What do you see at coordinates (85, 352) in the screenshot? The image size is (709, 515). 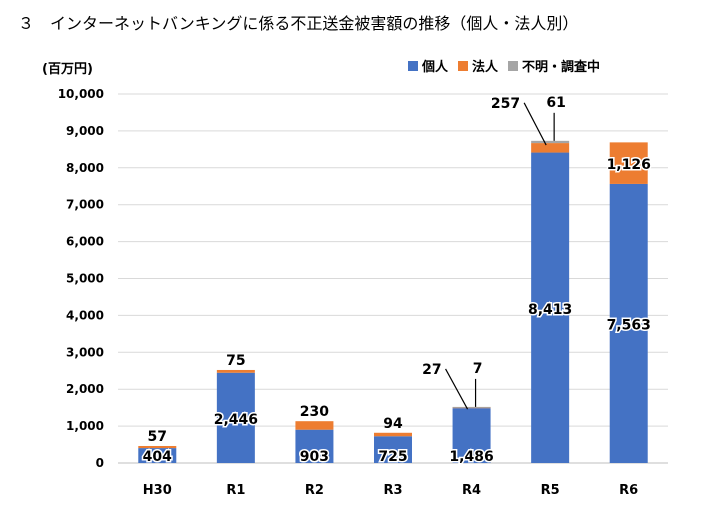 I see `y-tick-label: 3,000` at bounding box center [85, 352].